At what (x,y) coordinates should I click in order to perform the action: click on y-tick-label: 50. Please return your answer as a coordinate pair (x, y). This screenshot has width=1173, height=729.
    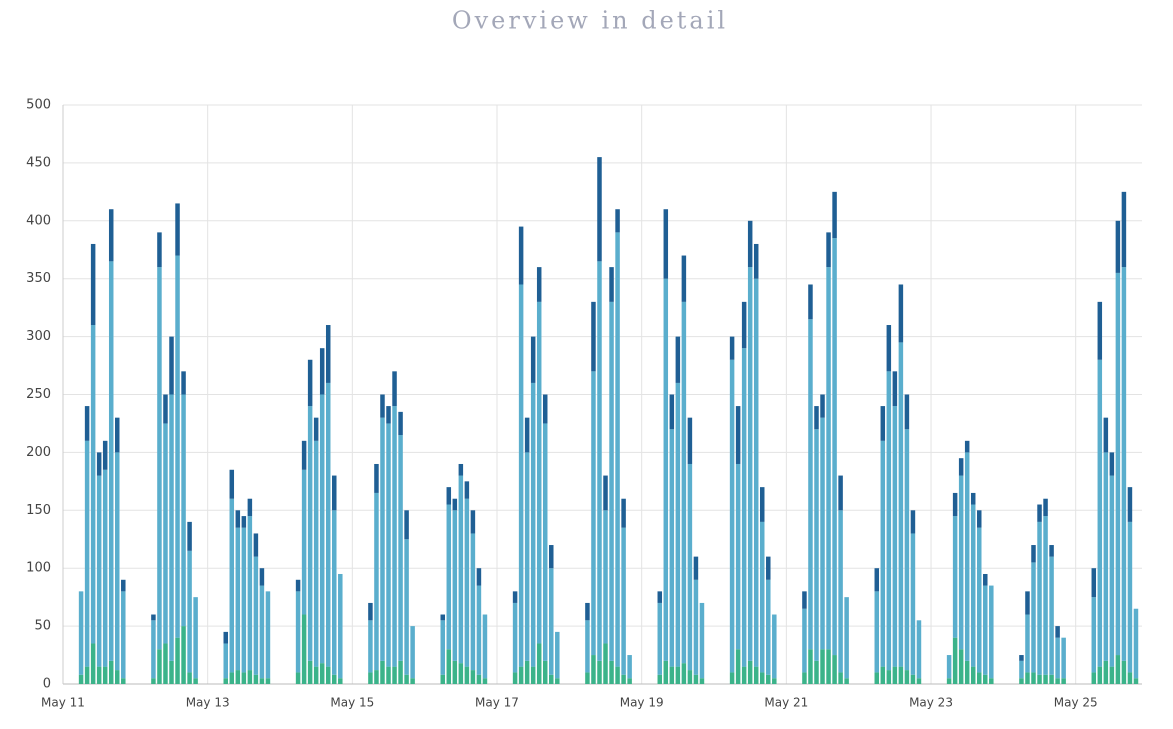
    Looking at the image, I should click on (42, 626).